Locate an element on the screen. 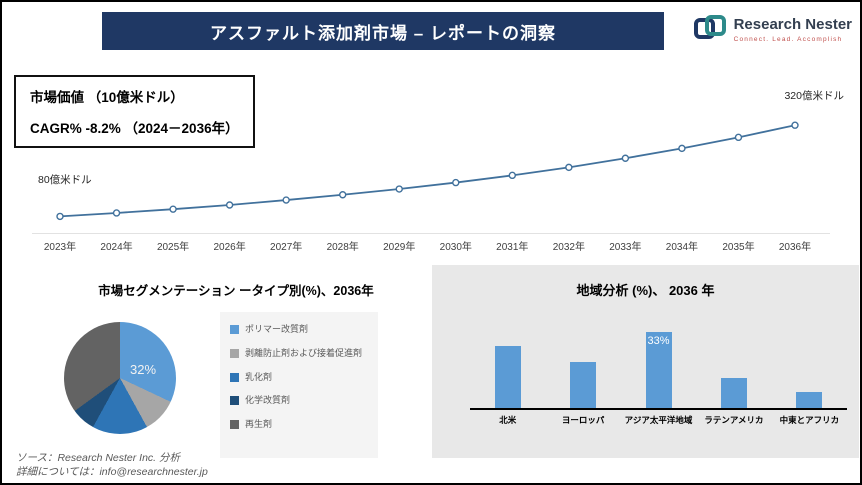 The image size is (862, 485). legend-label: 再生剤 is located at coordinates (259, 424).